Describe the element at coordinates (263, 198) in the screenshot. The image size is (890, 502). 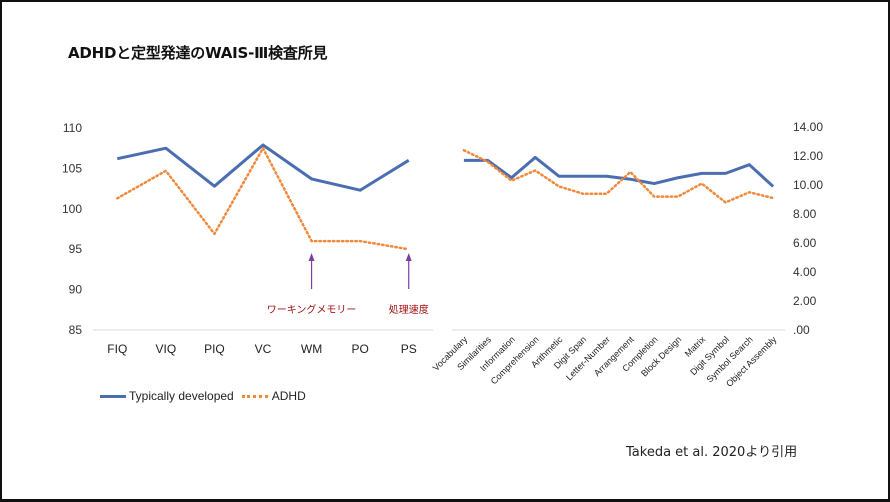
I see `left-series-adhd-line` at that location.